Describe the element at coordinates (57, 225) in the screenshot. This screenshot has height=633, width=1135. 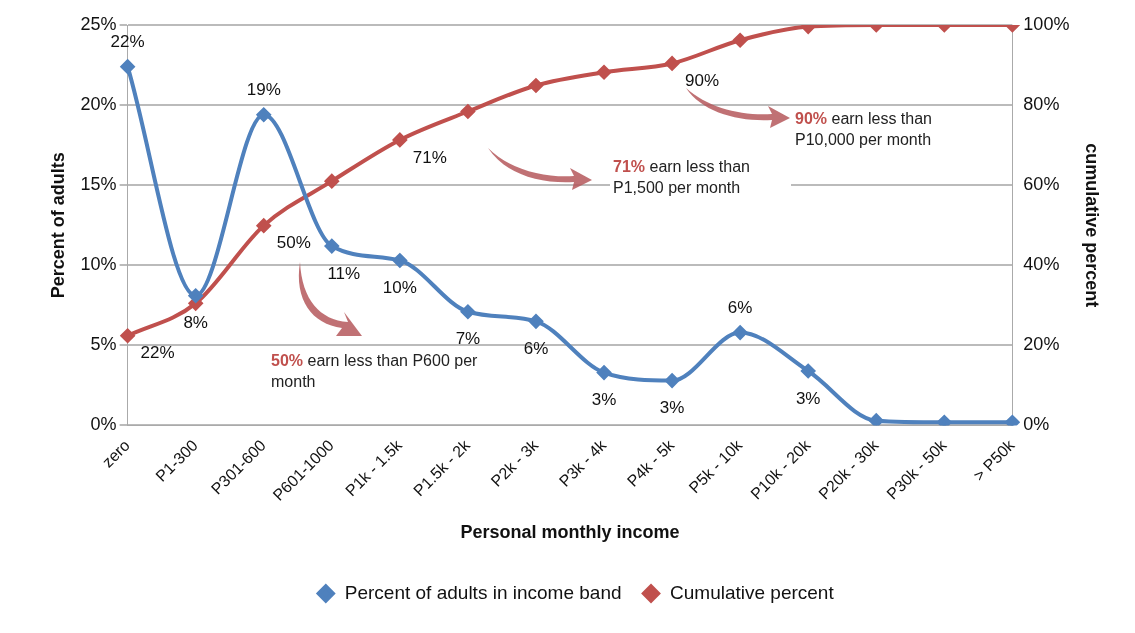
I see `y-axis-title: Percent of adults` at that location.